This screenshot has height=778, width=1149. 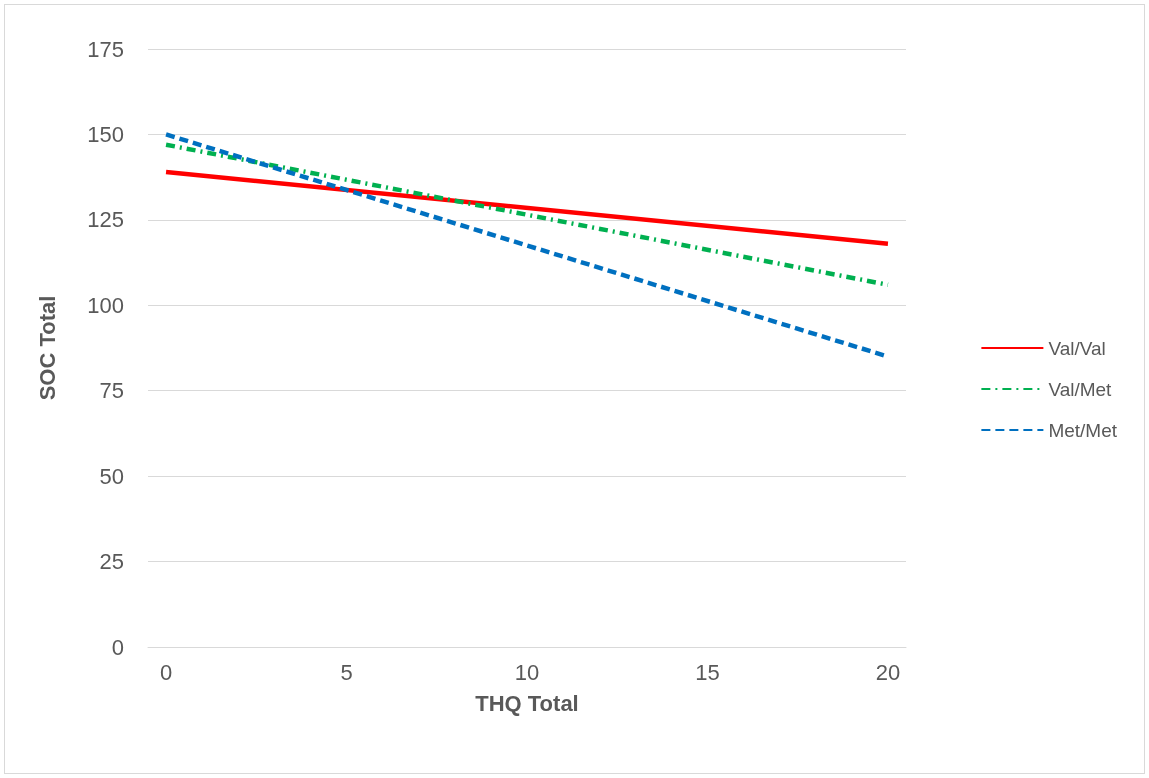 What do you see at coordinates (888, 672) in the screenshot?
I see `x-tick-label: 20` at bounding box center [888, 672].